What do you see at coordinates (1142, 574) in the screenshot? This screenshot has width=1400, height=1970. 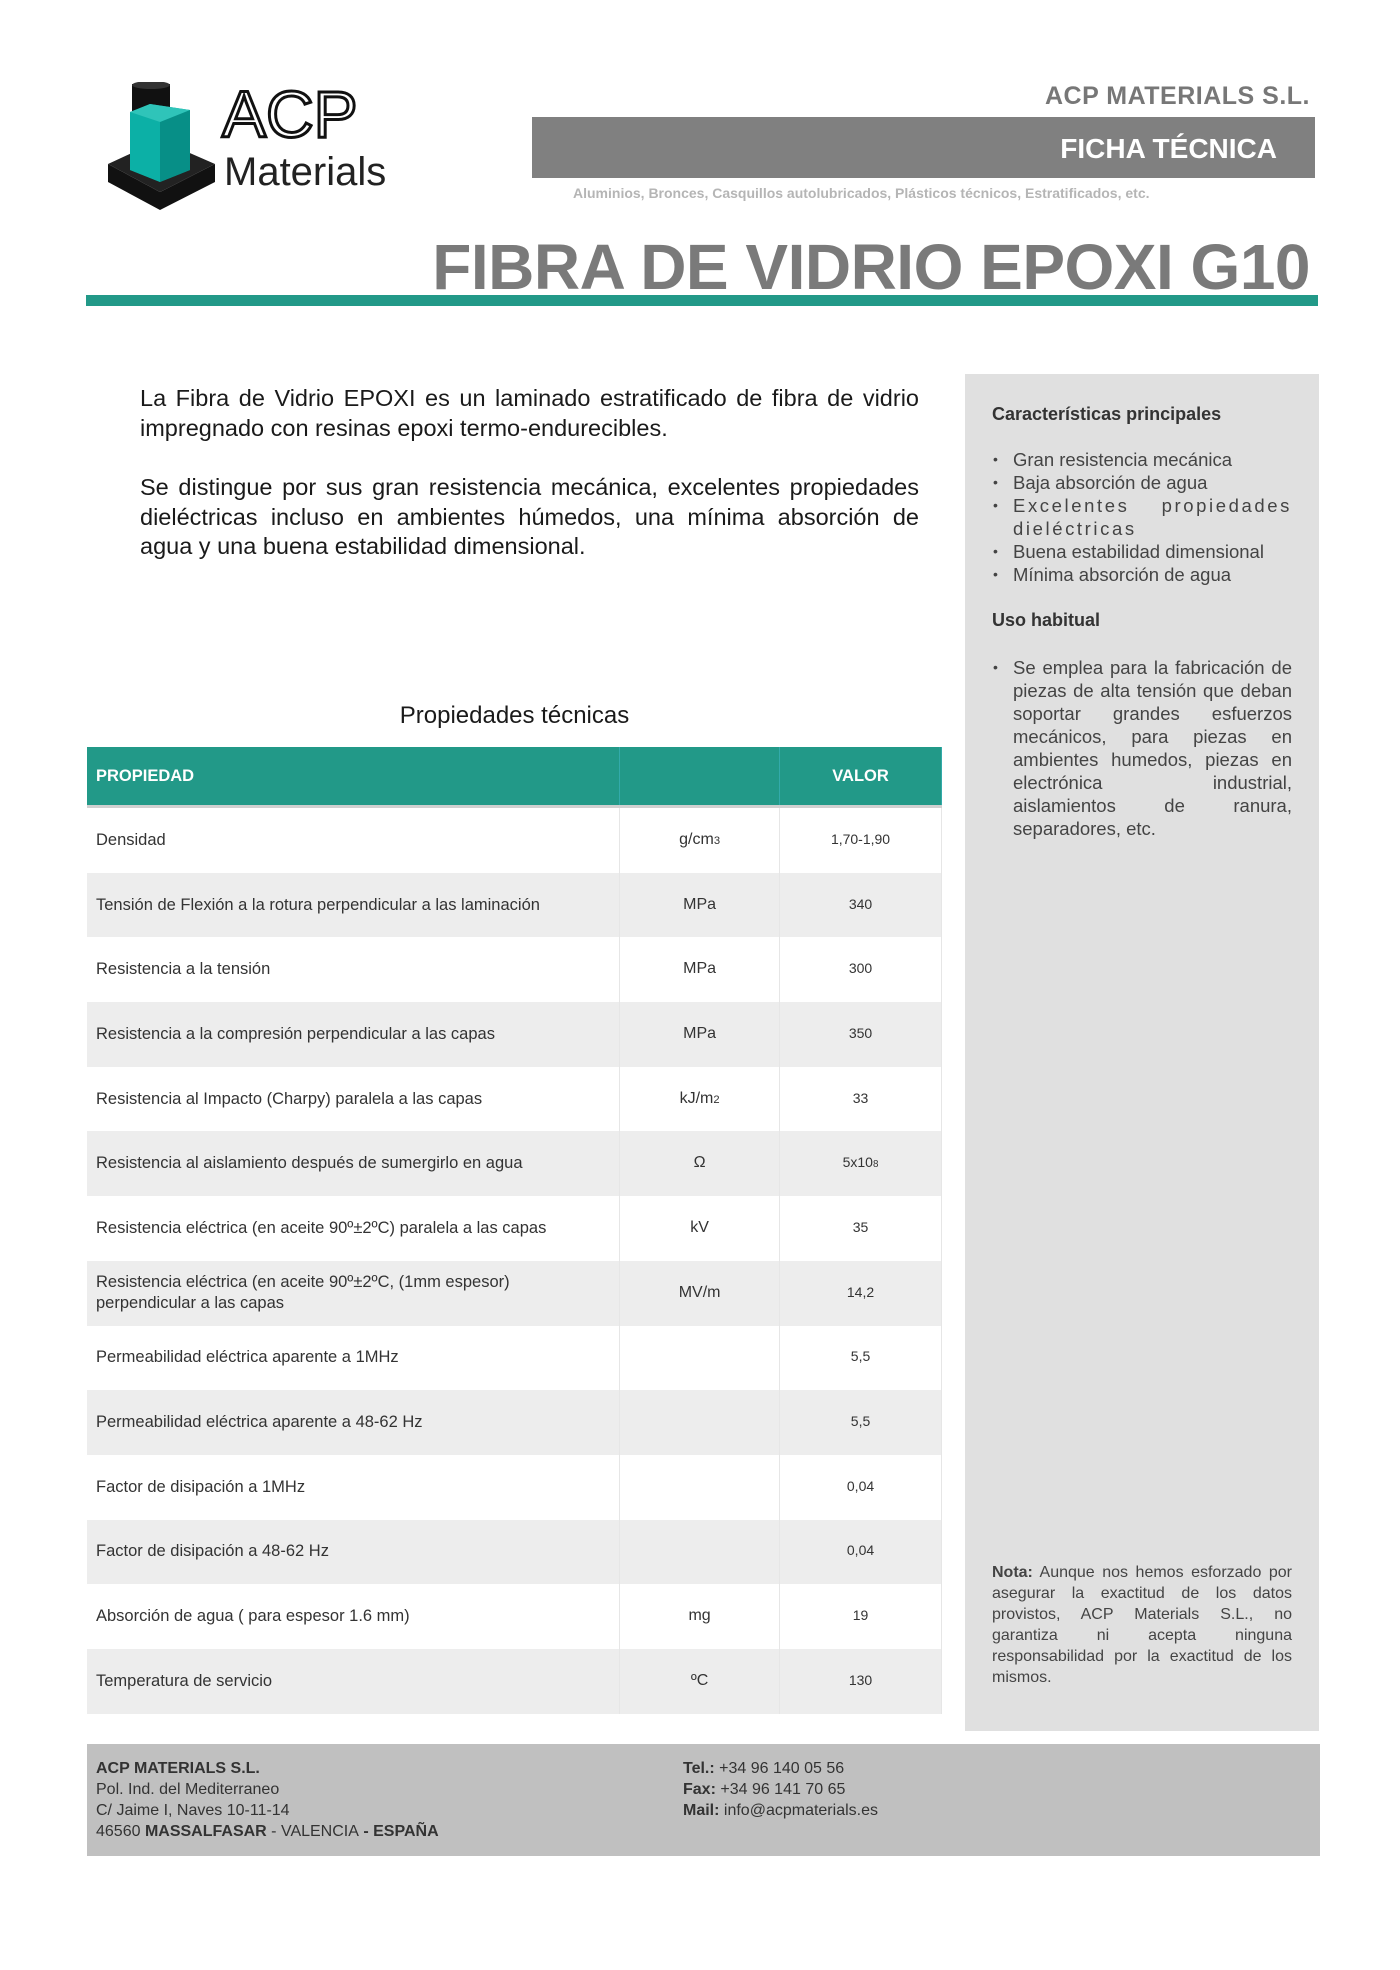 I see `list-item: Mínima absorción de agua` at bounding box center [1142, 574].